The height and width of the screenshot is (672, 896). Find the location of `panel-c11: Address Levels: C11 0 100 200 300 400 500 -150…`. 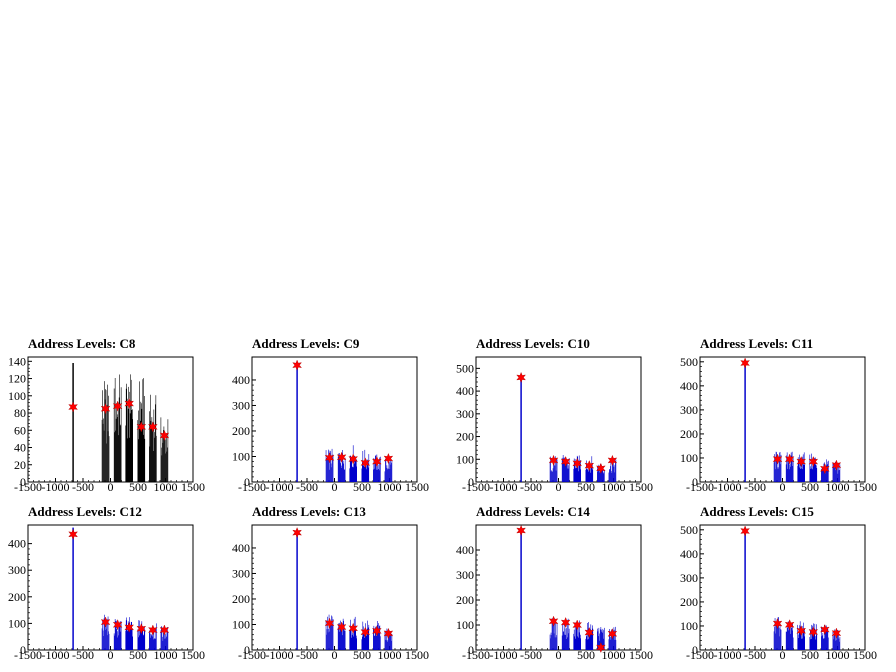

panel-c11: Address Levels: C11 0 100 200 300 400 500 -150… is located at coordinates (784, 420).